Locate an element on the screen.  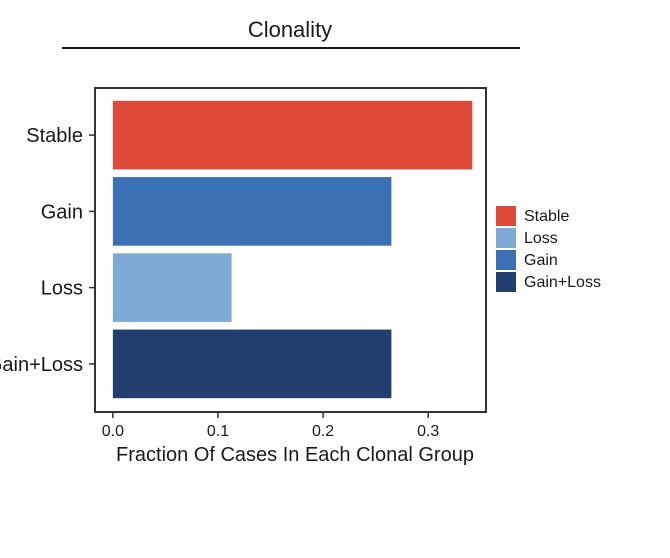
x-tick-label: 0.3 is located at coordinates (428, 431).